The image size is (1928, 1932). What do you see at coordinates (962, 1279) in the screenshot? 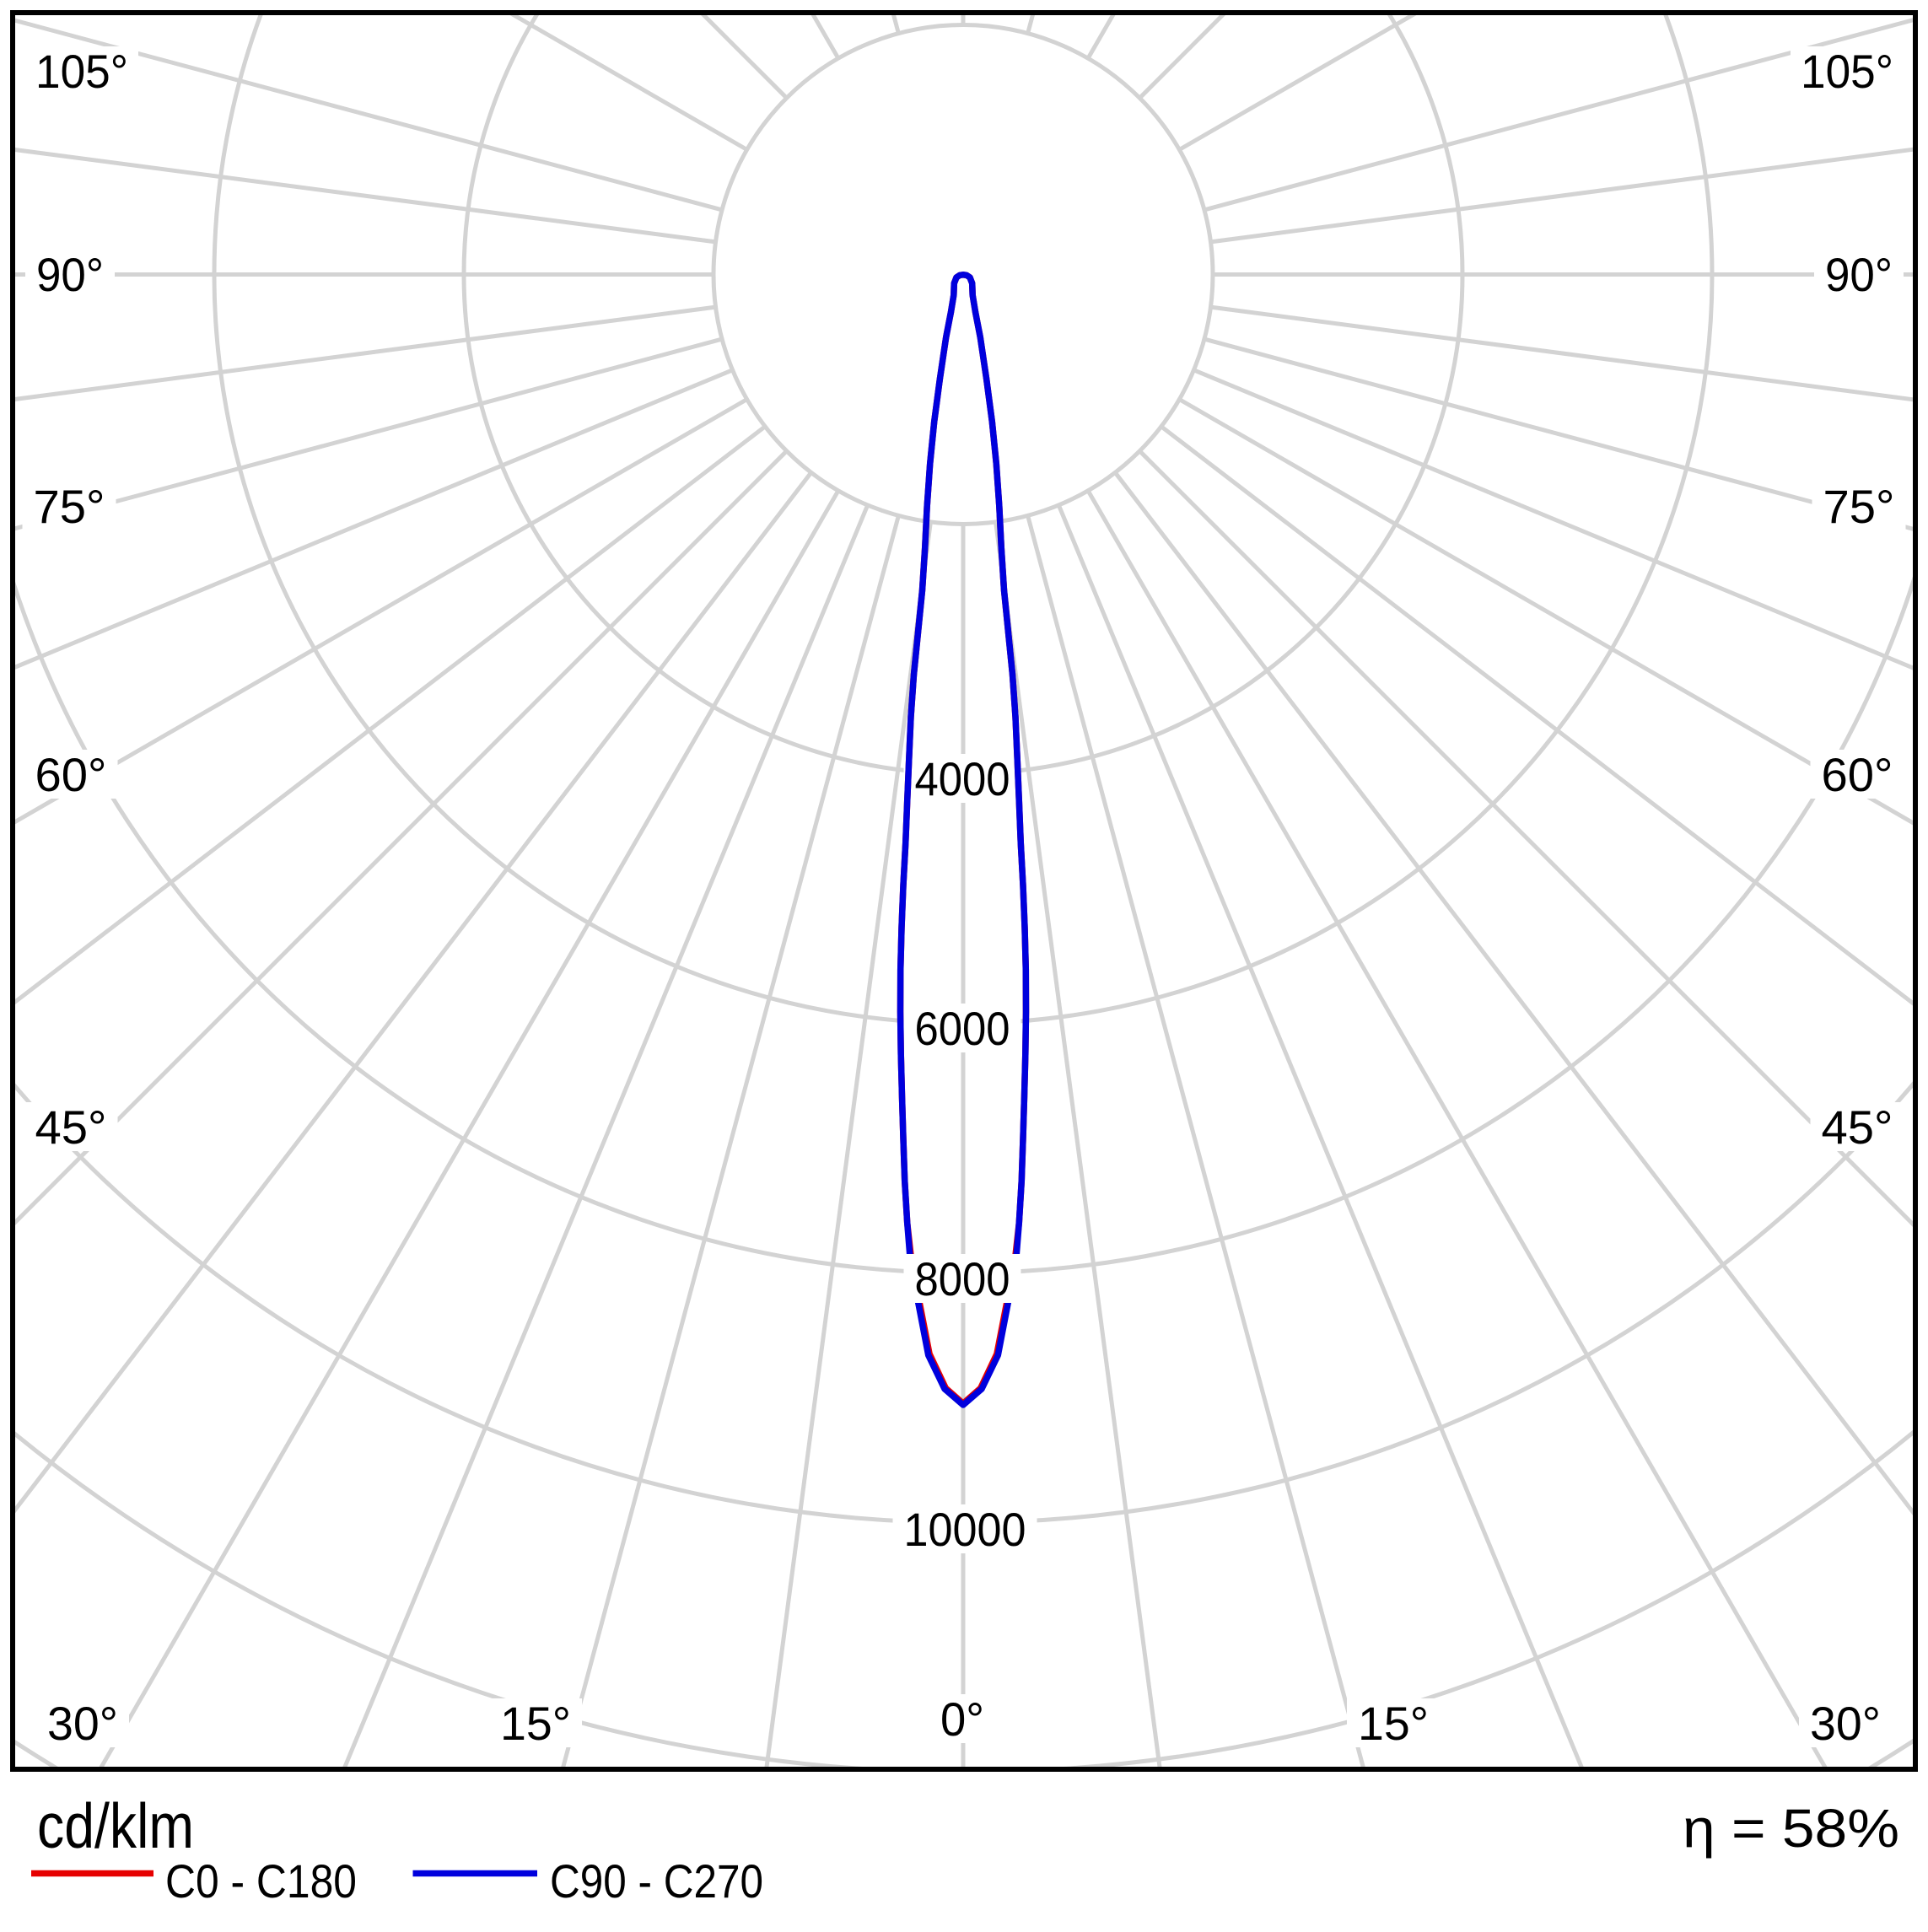
I see `svg-text: 8000` at bounding box center [962, 1279].